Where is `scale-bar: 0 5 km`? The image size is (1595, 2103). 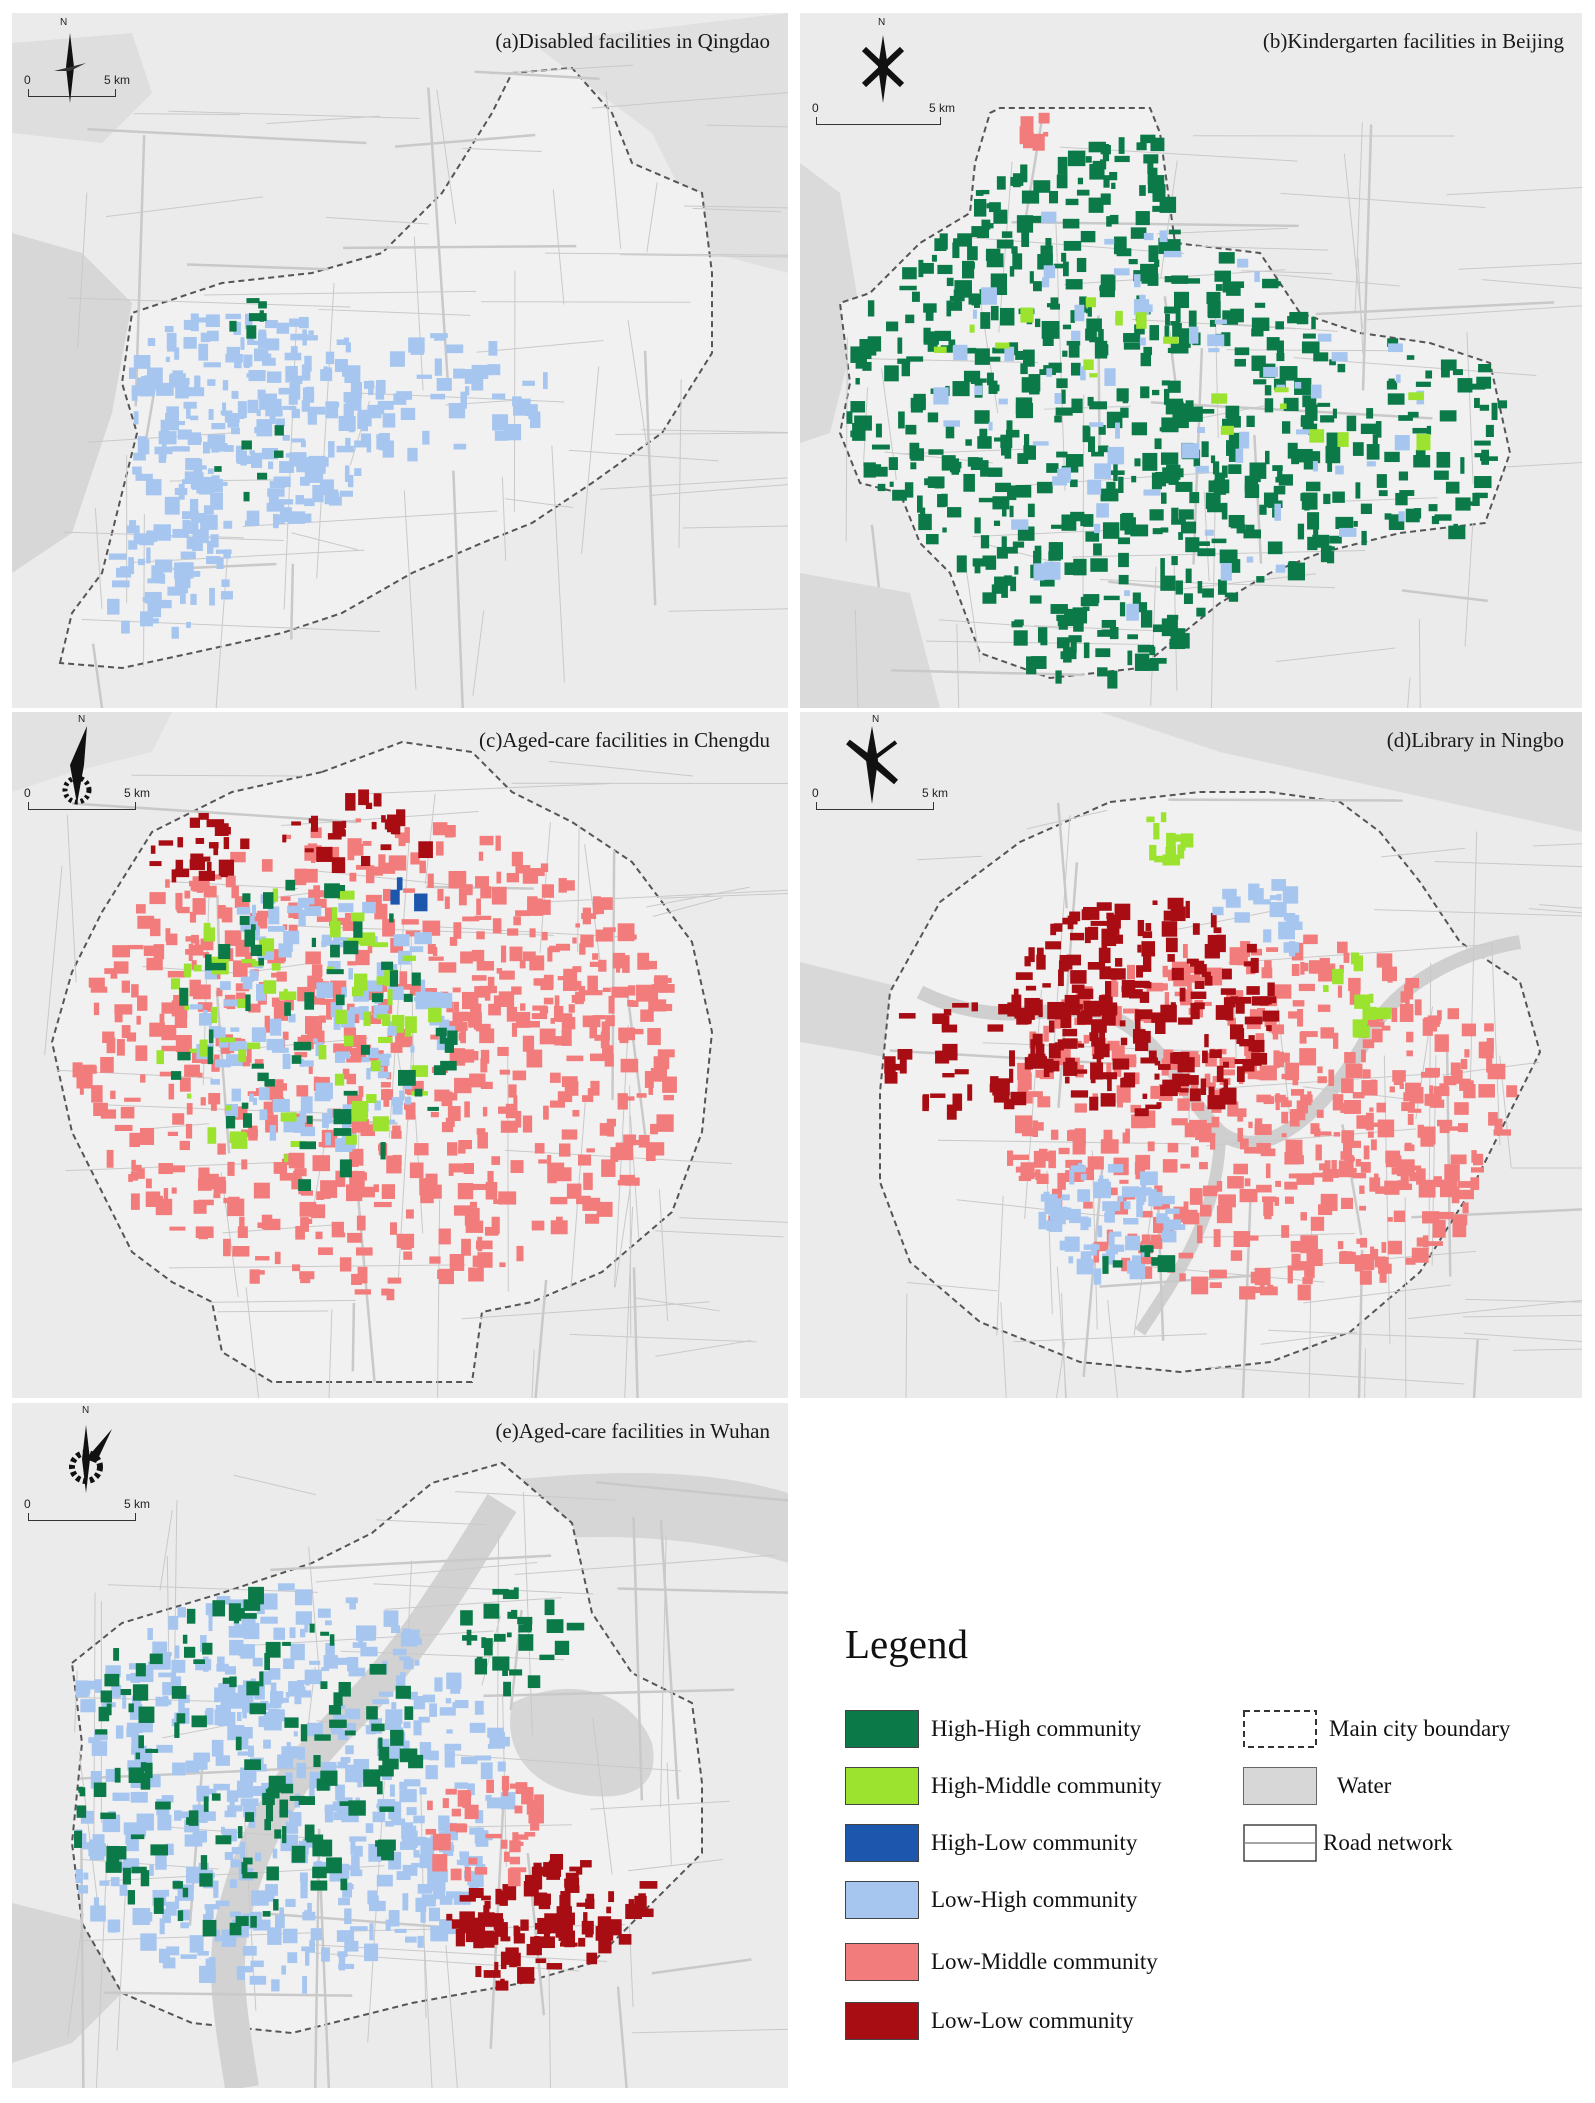
scale-bar: 0 5 km is located at coordinates (883, 113).